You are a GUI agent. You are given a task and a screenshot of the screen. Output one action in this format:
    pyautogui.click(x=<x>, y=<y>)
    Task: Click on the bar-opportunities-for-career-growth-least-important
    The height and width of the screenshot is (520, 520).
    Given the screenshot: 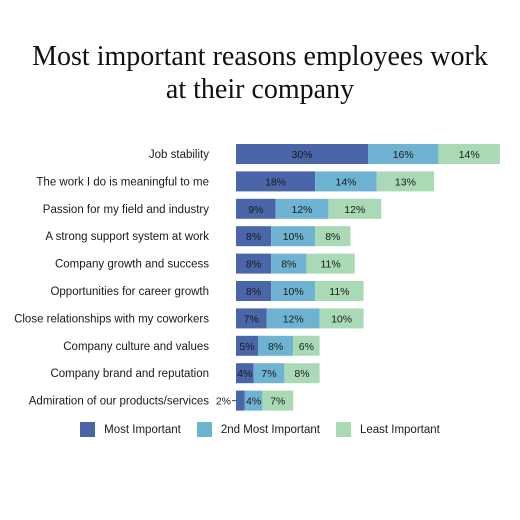 What is the action you would take?
    pyautogui.click(x=339, y=291)
    